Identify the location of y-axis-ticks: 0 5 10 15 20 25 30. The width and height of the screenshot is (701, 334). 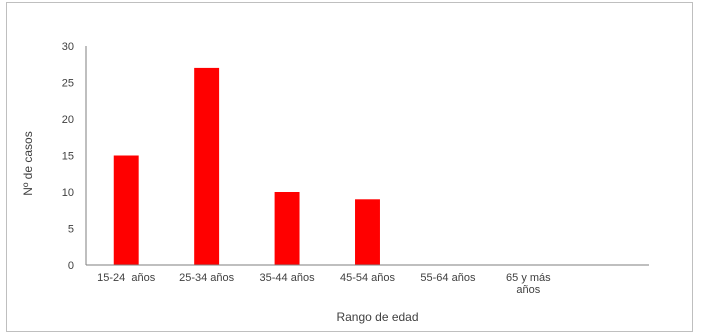
(68, 156).